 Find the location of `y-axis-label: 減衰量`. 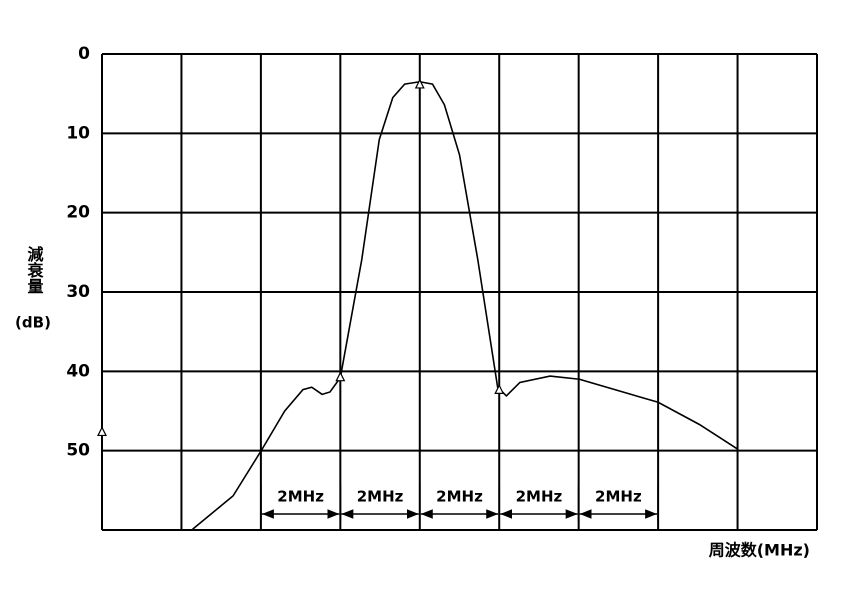

y-axis-label: 減衰量 is located at coordinates (35, 269).